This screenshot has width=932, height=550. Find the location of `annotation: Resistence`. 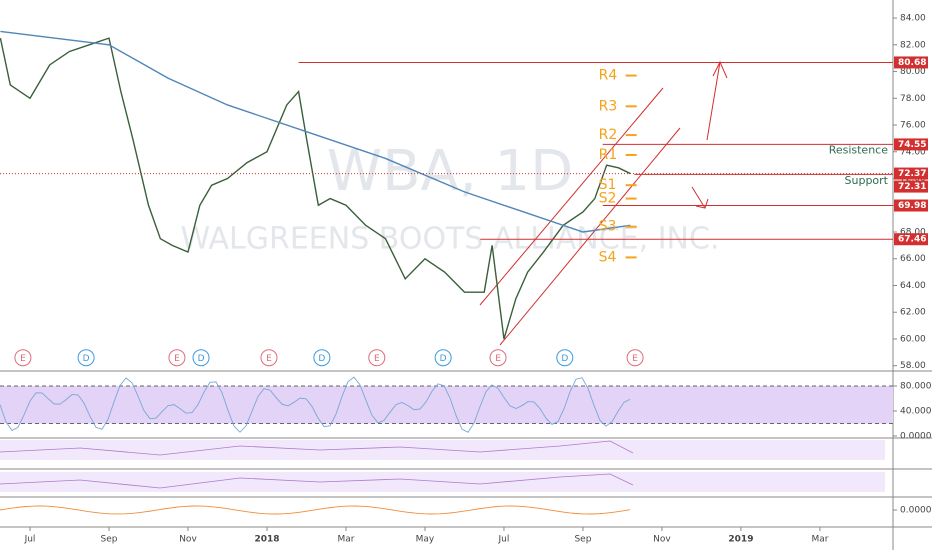

annotation: Resistence is located at coordinates (859, 149).